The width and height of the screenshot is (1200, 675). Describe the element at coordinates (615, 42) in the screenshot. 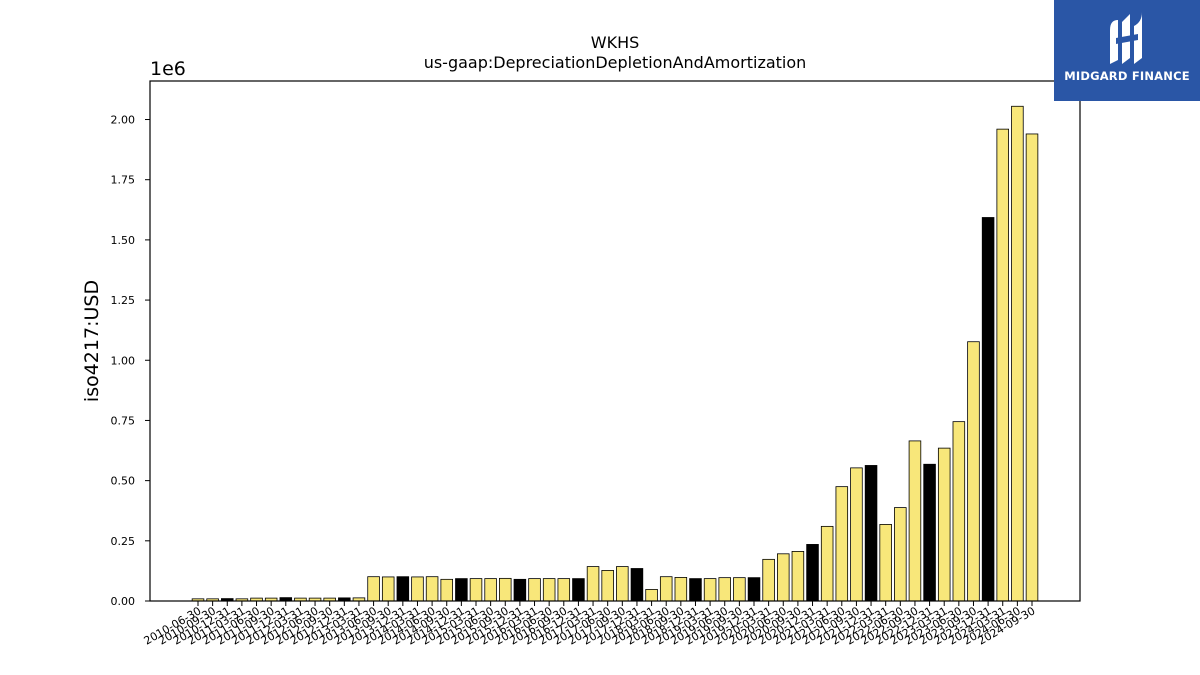

I see `chart-title: WKHS` at that location.